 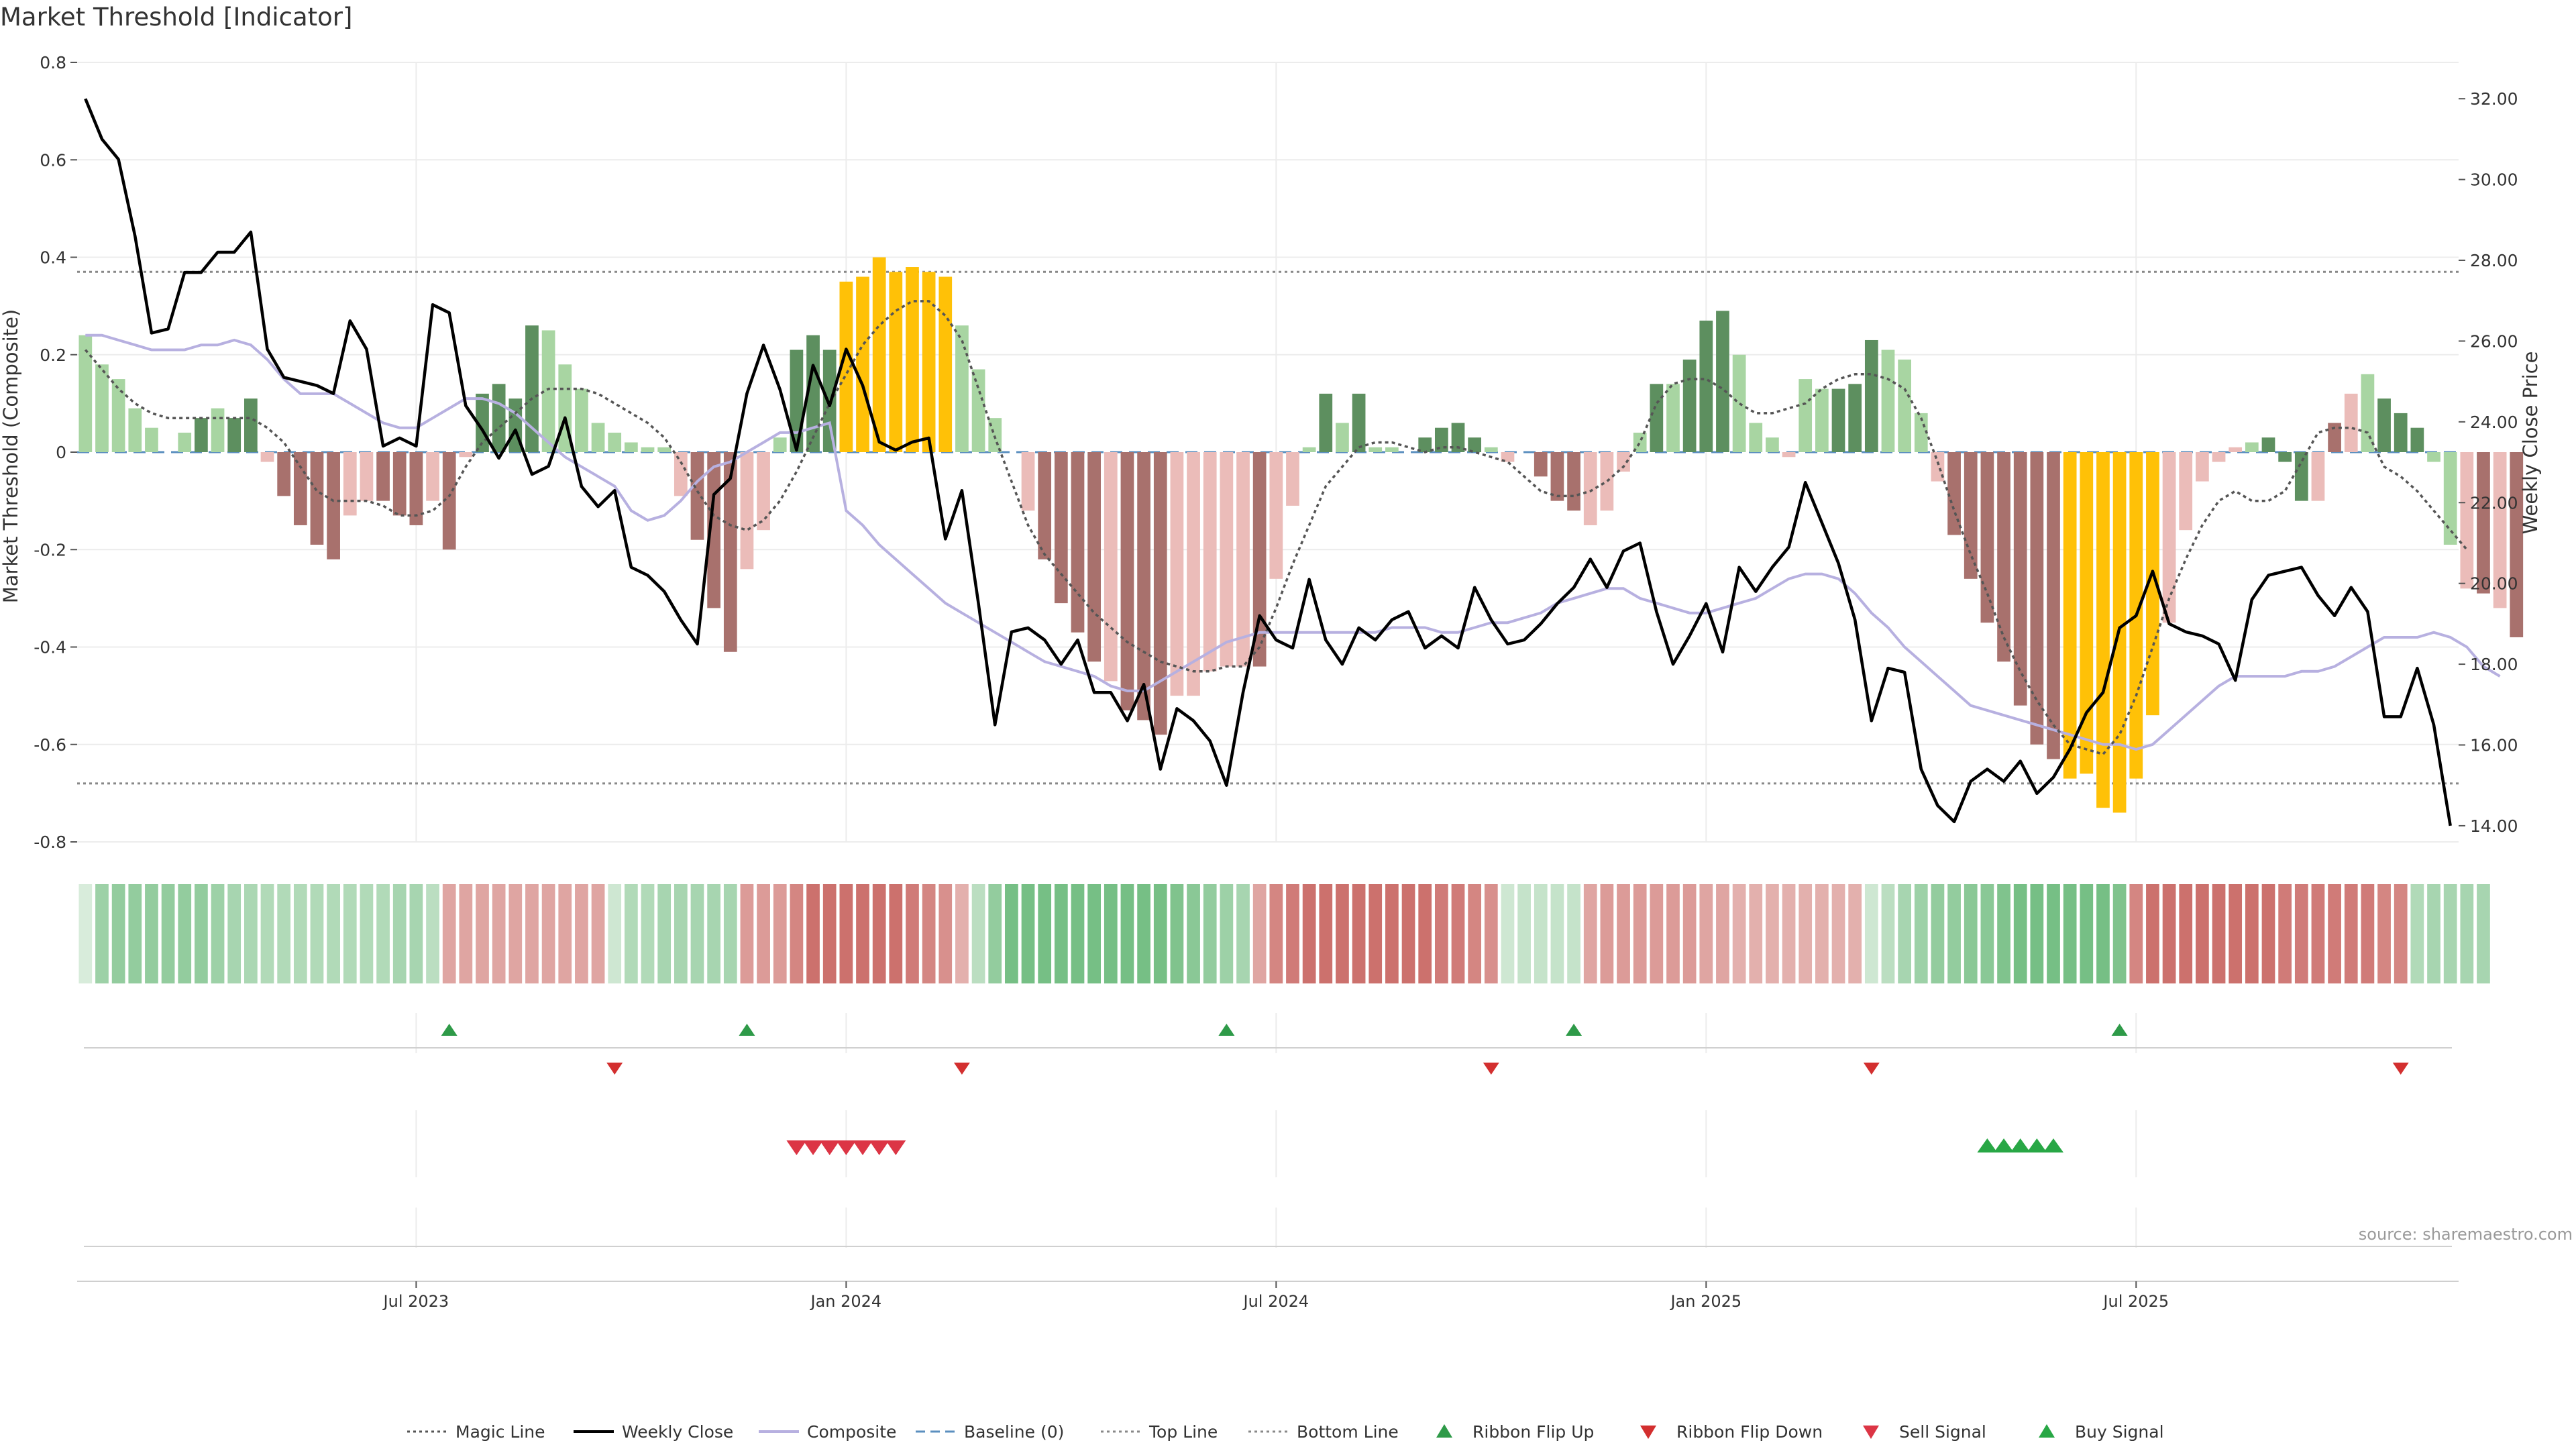 I want to click on legend-label: Ribbon Flip Up, so click(x=1533, y=1432).